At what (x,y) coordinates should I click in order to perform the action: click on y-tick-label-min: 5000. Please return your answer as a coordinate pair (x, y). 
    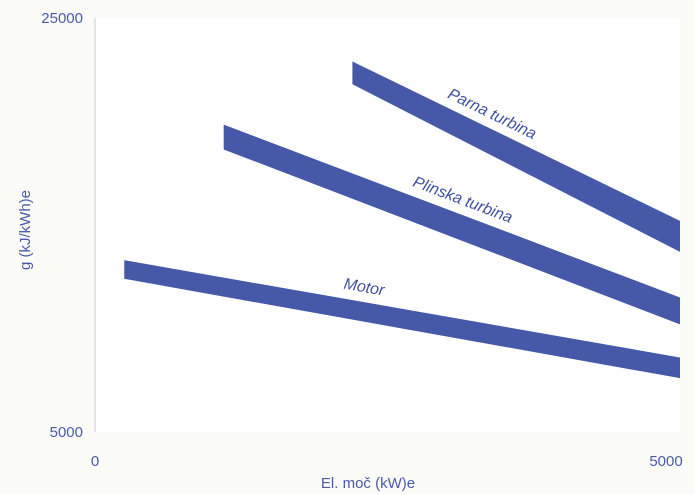
    Looking at the image, I should click on (66, 432).